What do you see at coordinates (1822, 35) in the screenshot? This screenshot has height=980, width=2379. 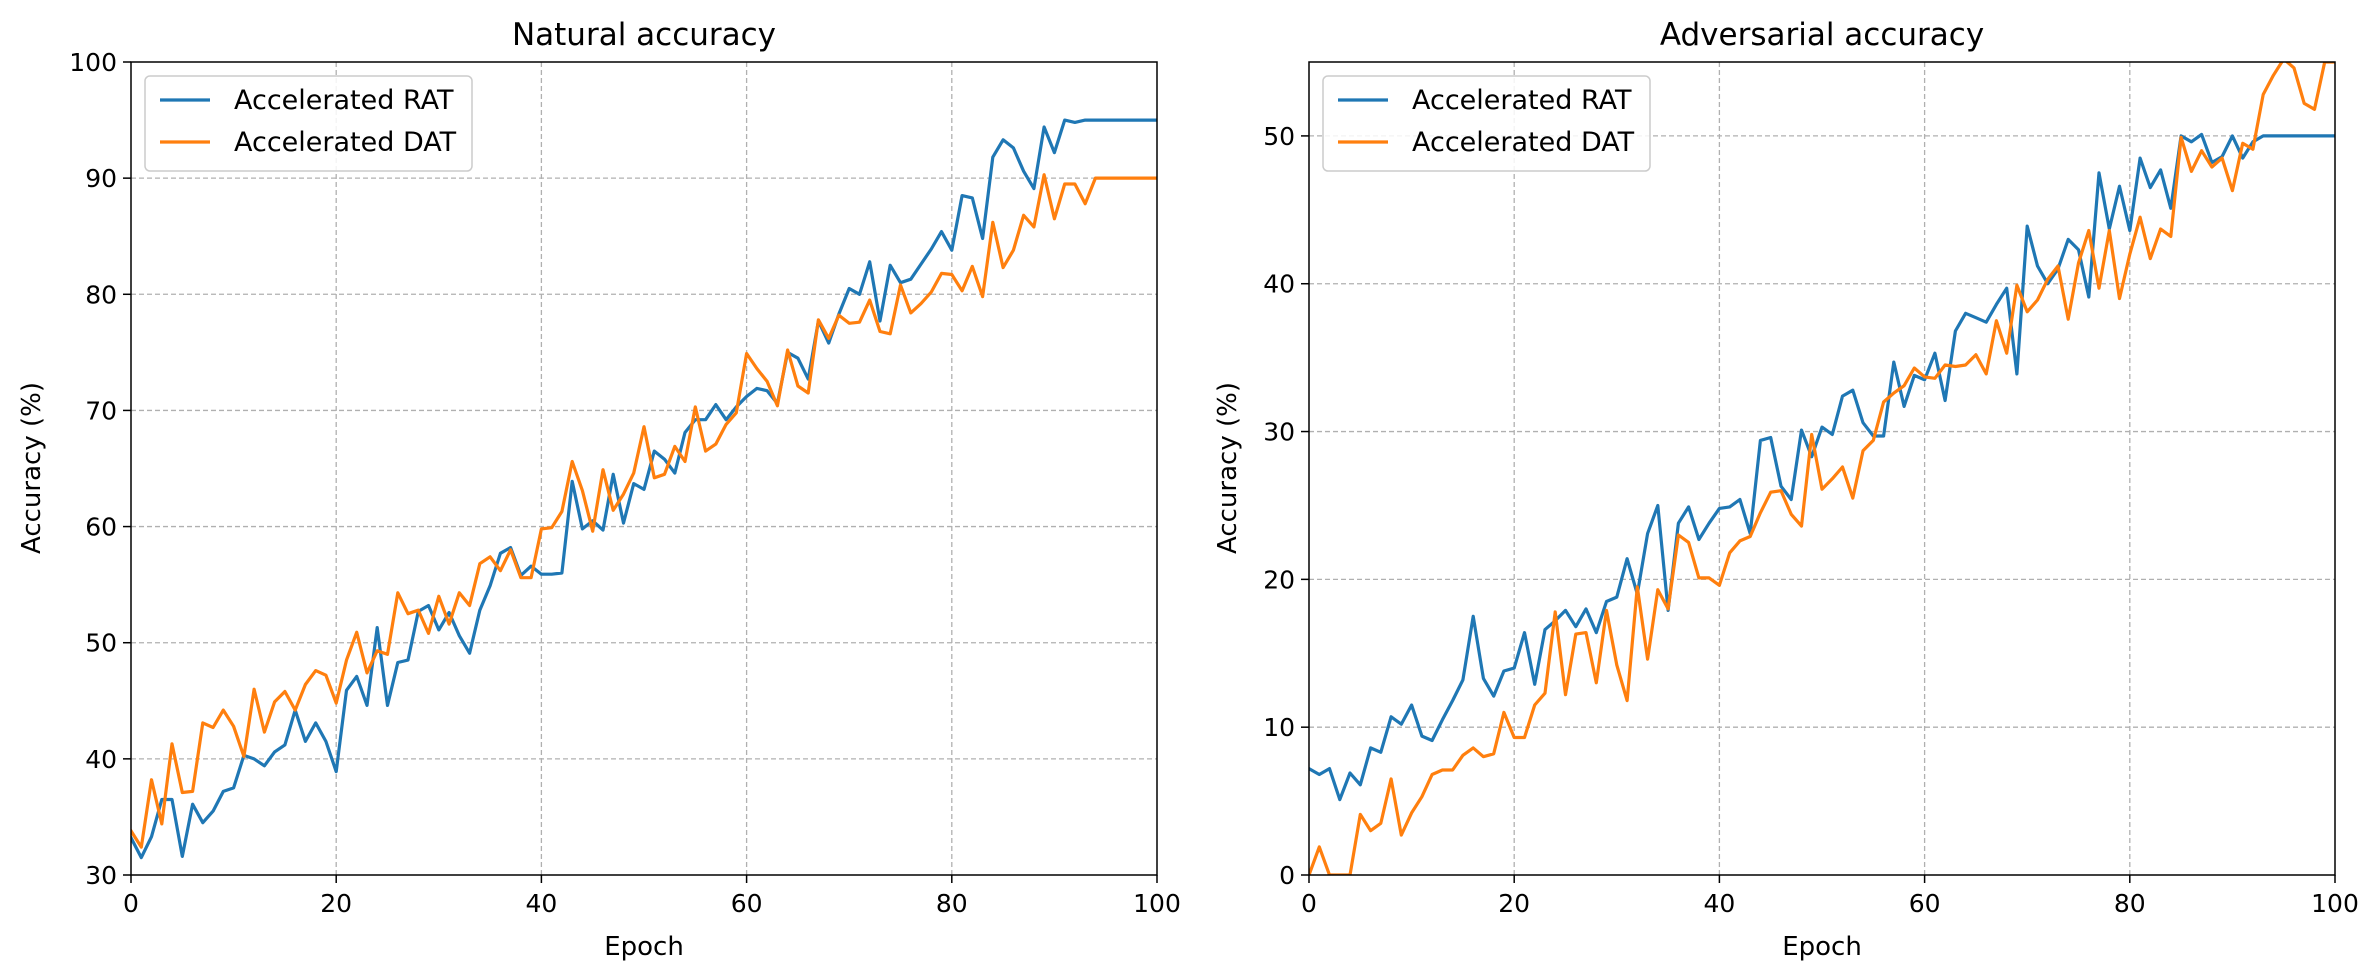 I see `chart-title: Adversarial accuracy` at bounding box center [1822, 35].